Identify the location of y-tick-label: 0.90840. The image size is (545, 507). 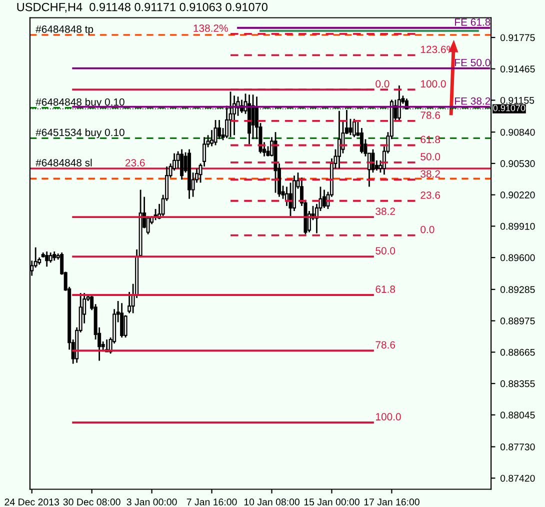
(517, 132).